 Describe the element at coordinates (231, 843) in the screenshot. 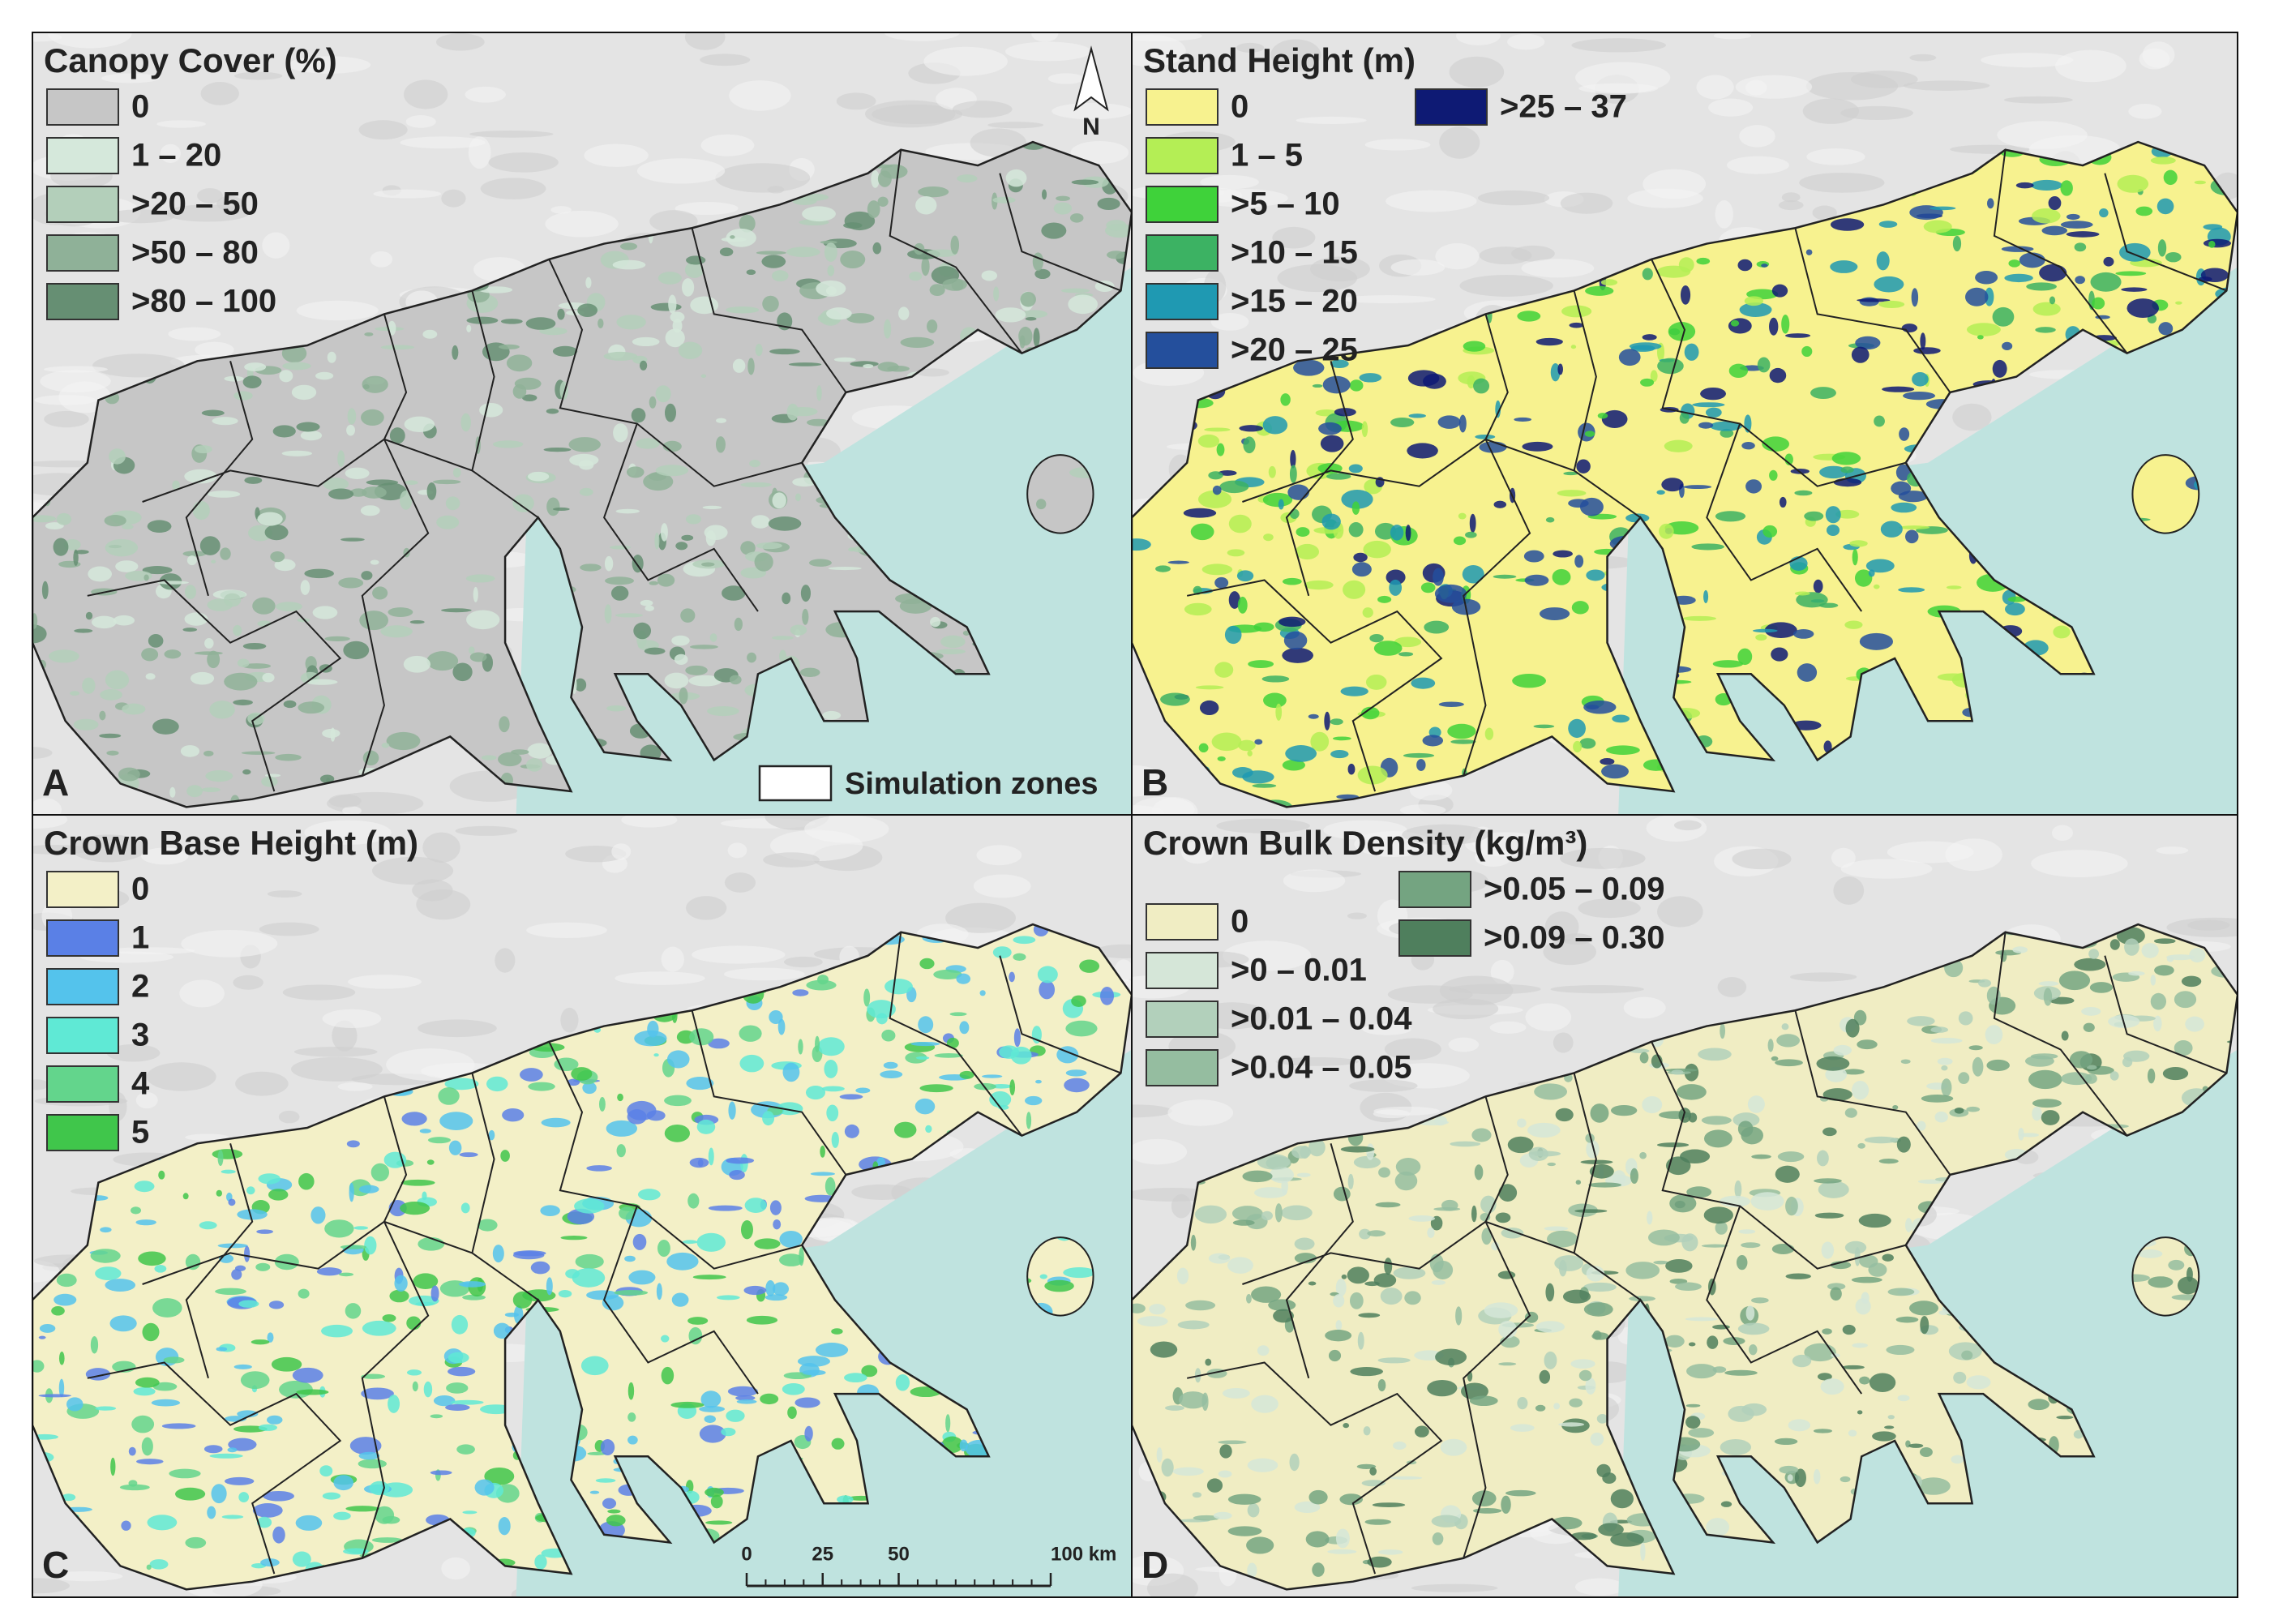

I see `panel-title: Crown Base Height (m)` at that location.